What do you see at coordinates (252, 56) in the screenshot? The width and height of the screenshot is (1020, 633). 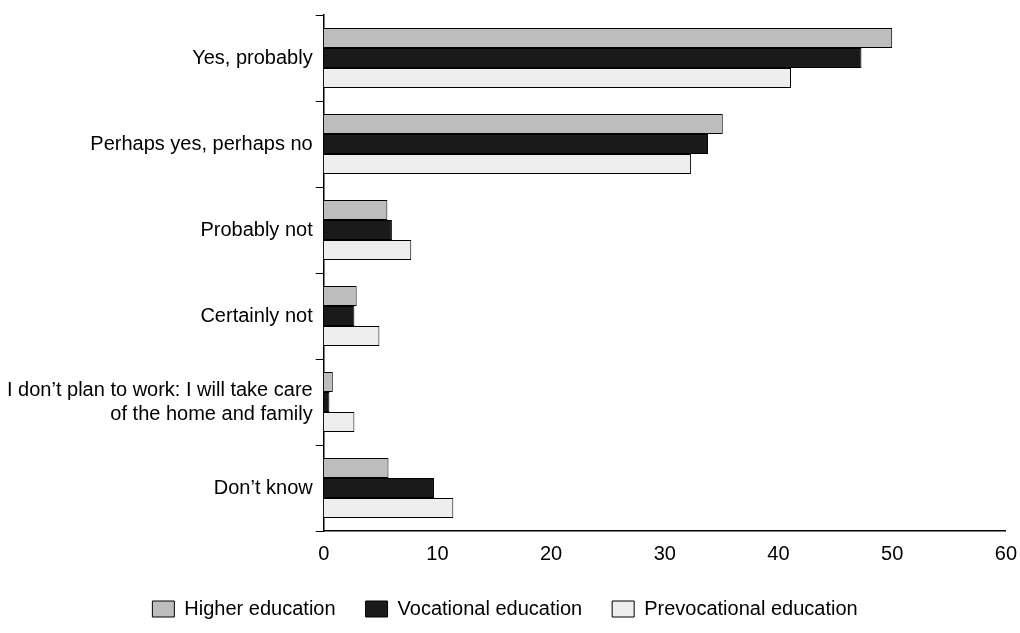 I see `y-tick-label: Yes, probably` at bounding box center [252, 56].